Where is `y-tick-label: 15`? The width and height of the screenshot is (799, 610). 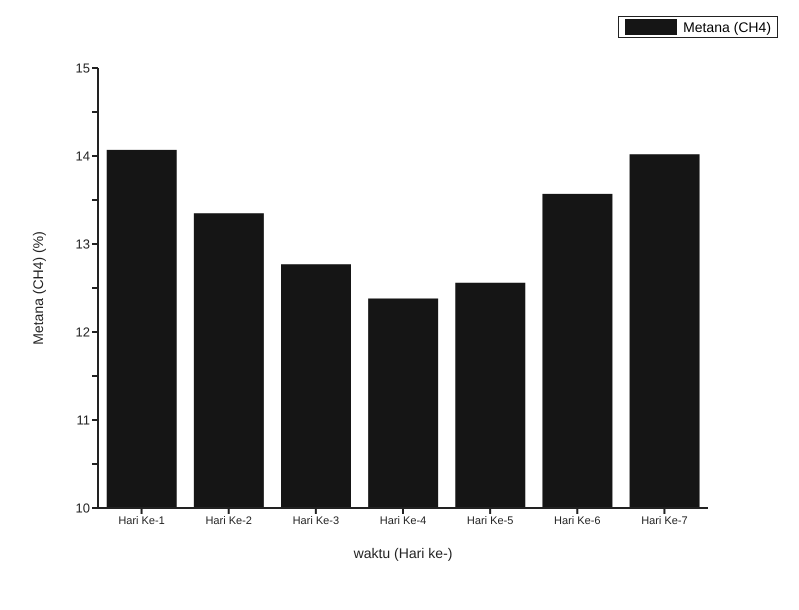
y-tick-label: 15 is located at coordinates (83, 68).